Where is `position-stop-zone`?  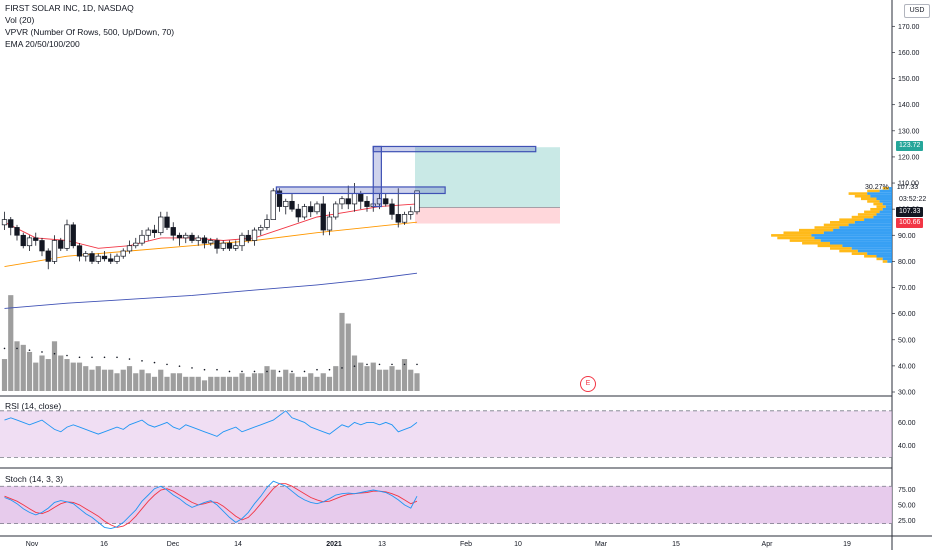
position-stop-zone is located at coordinates (487, 215).